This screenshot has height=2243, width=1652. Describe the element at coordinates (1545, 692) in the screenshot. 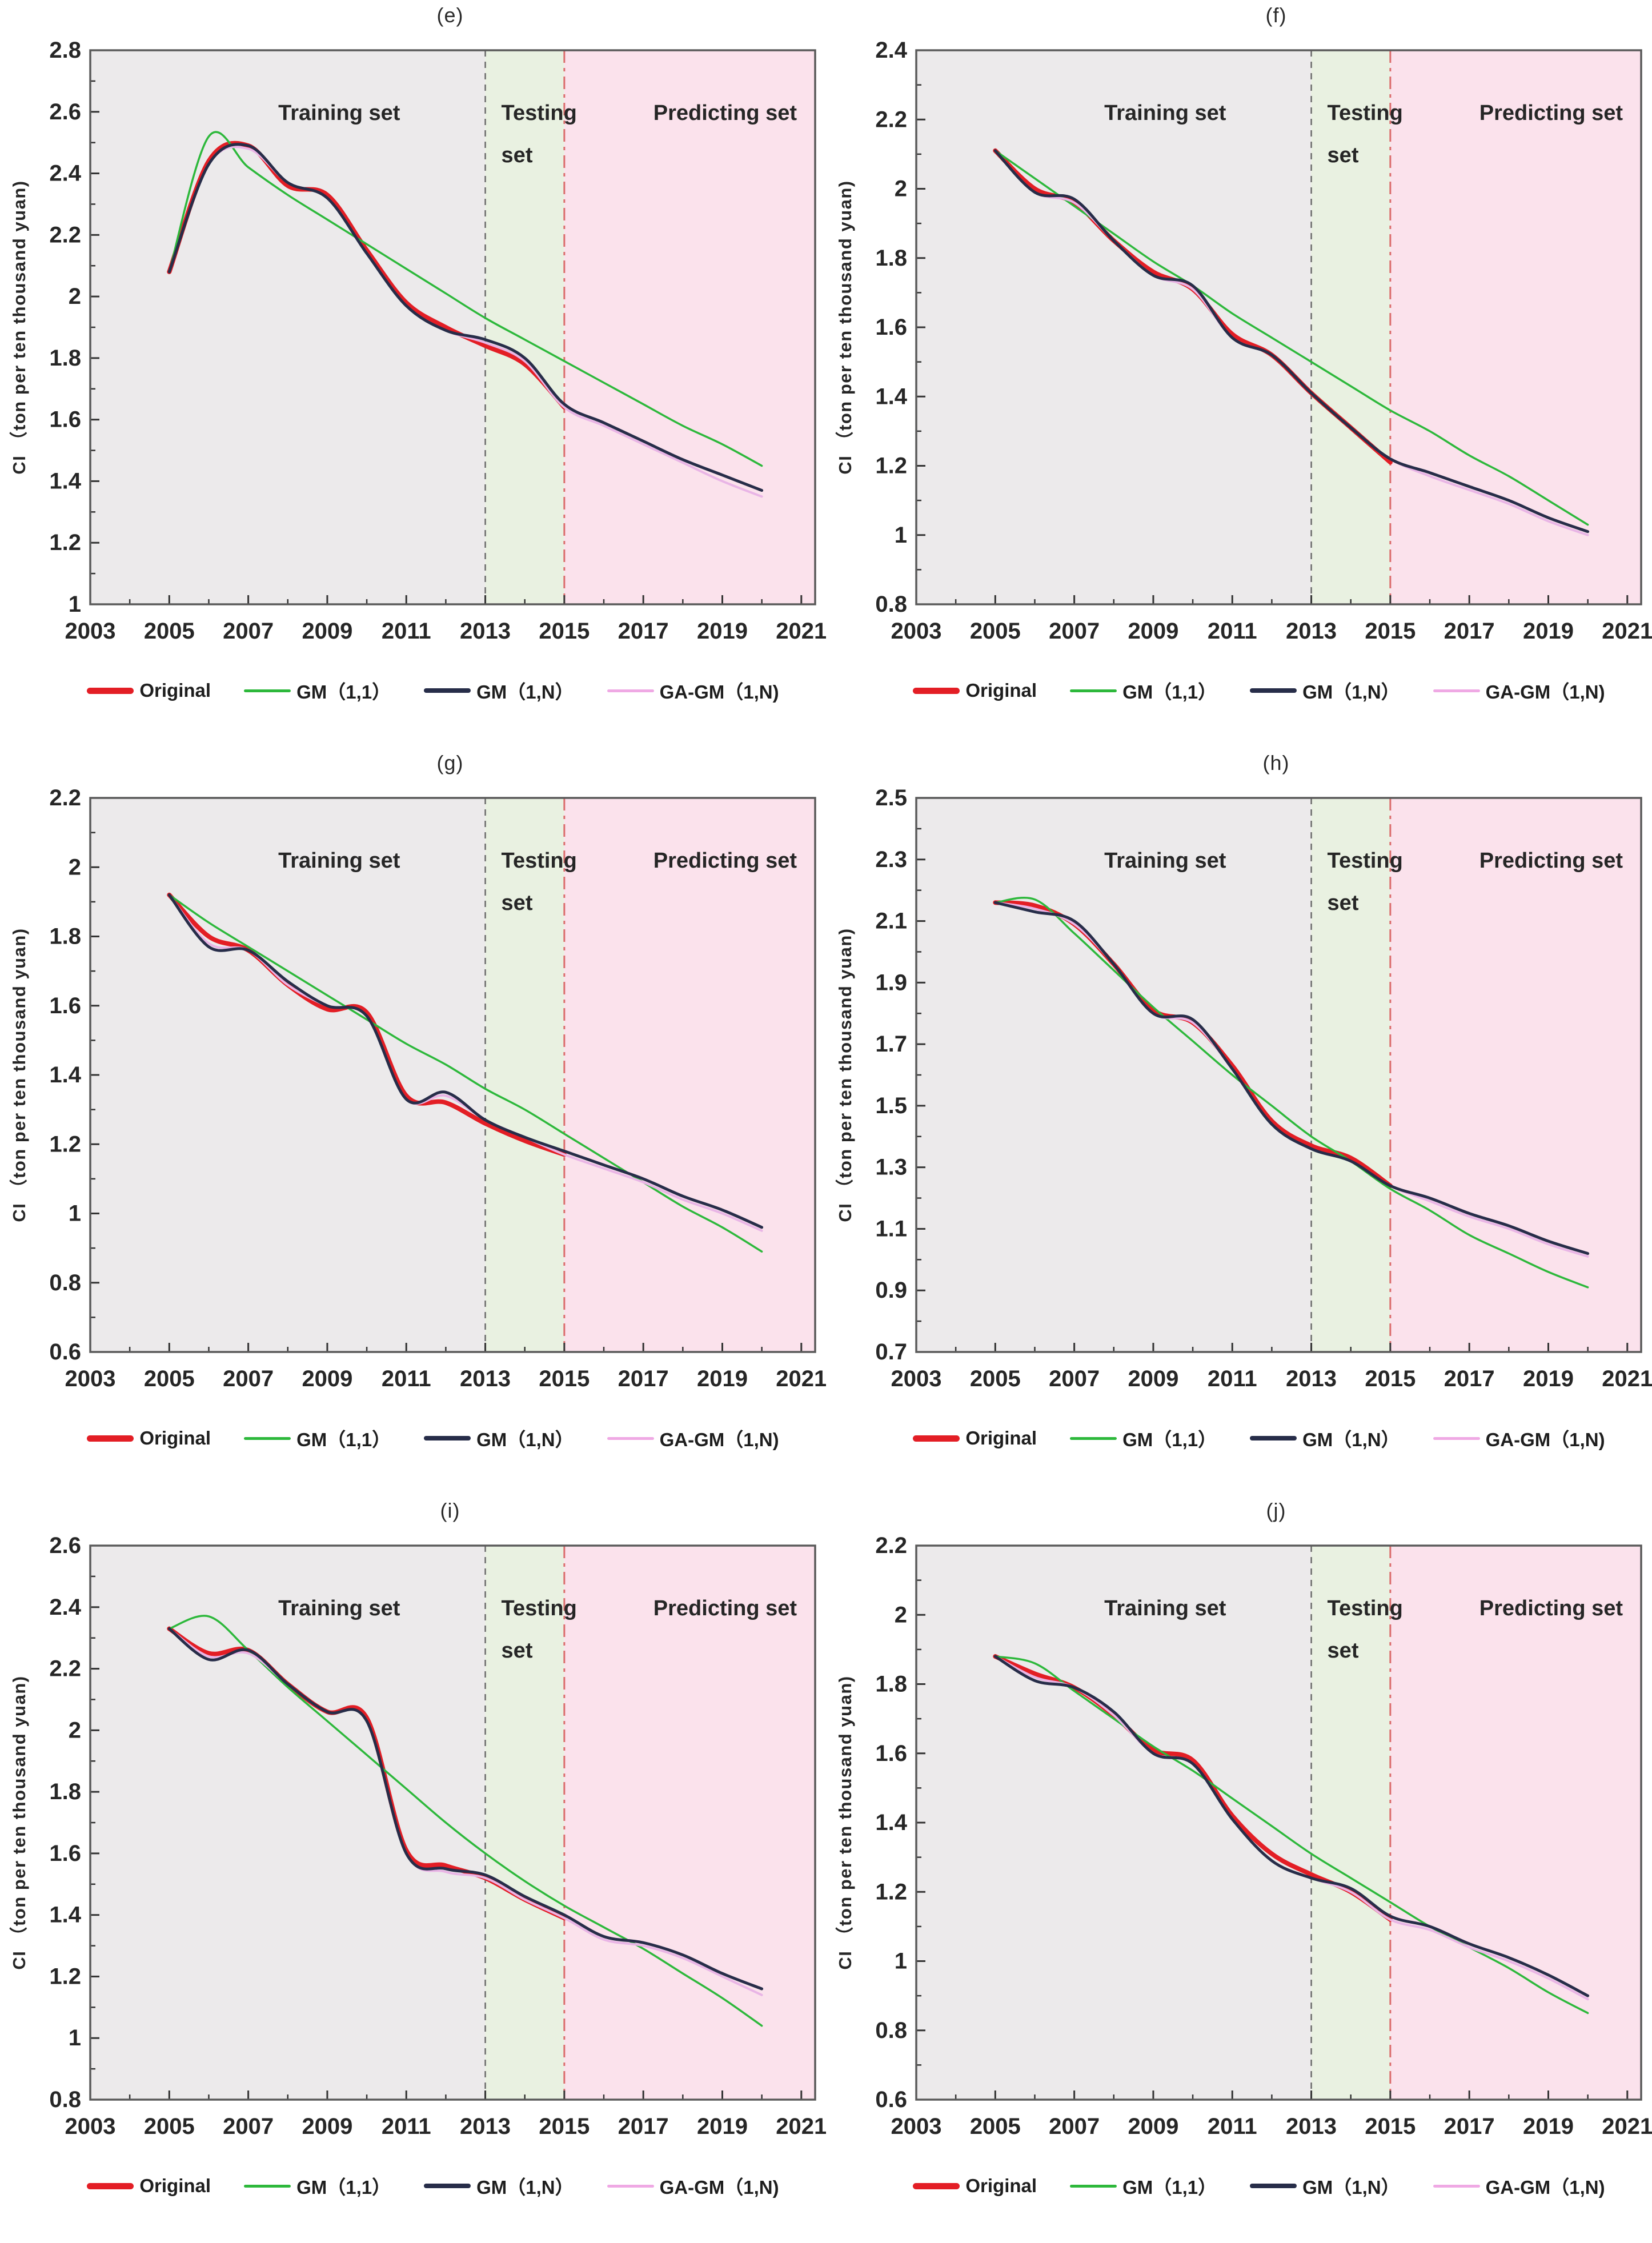

I see `legend-label-3: GA-GM（1,N)` at that location.